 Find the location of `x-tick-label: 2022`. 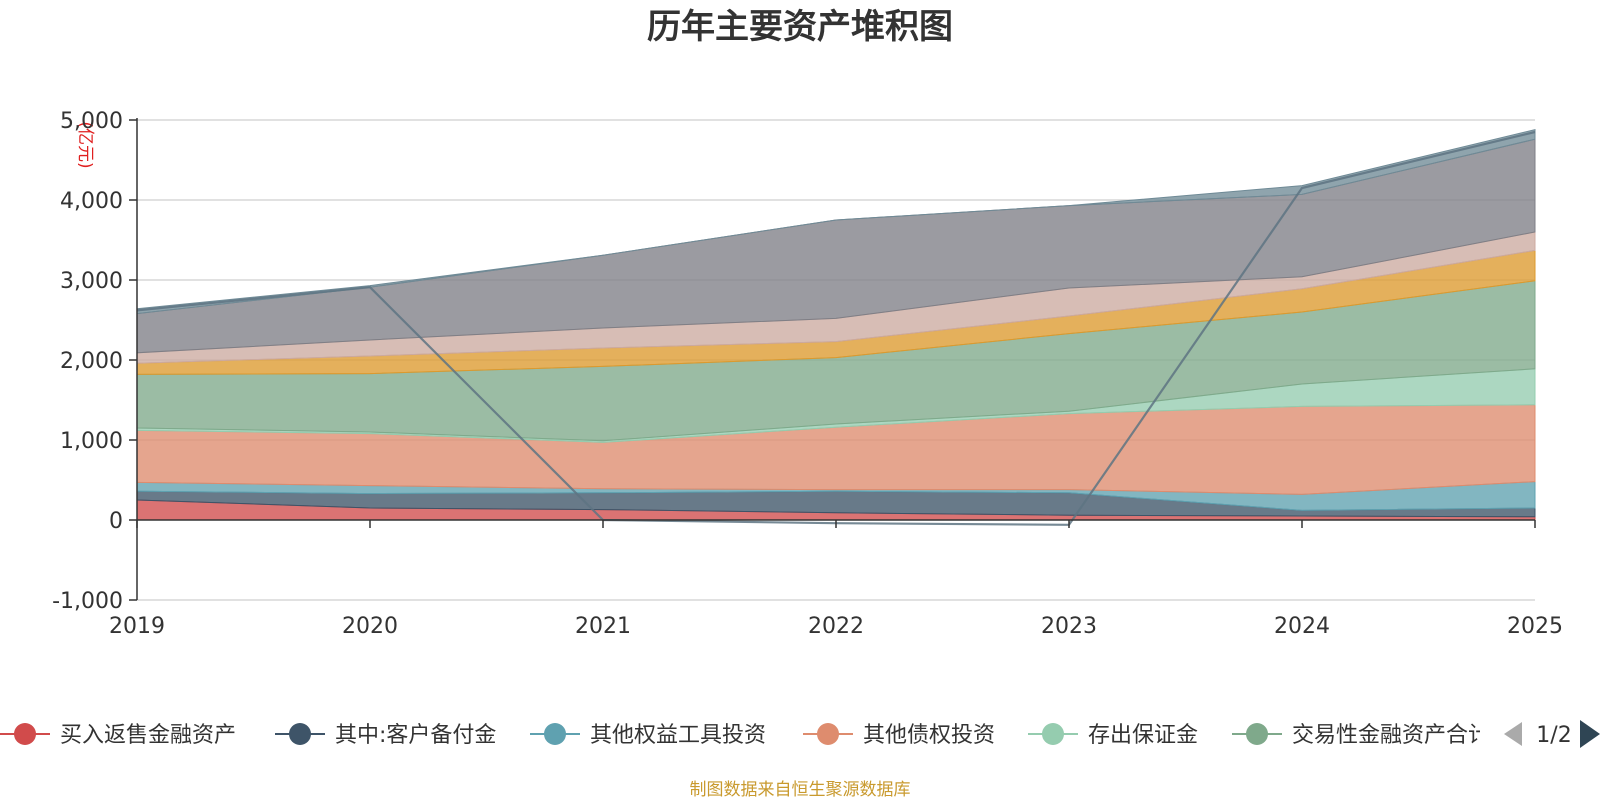

x-tick-label: 2022 is located at coordinates (836, 626).